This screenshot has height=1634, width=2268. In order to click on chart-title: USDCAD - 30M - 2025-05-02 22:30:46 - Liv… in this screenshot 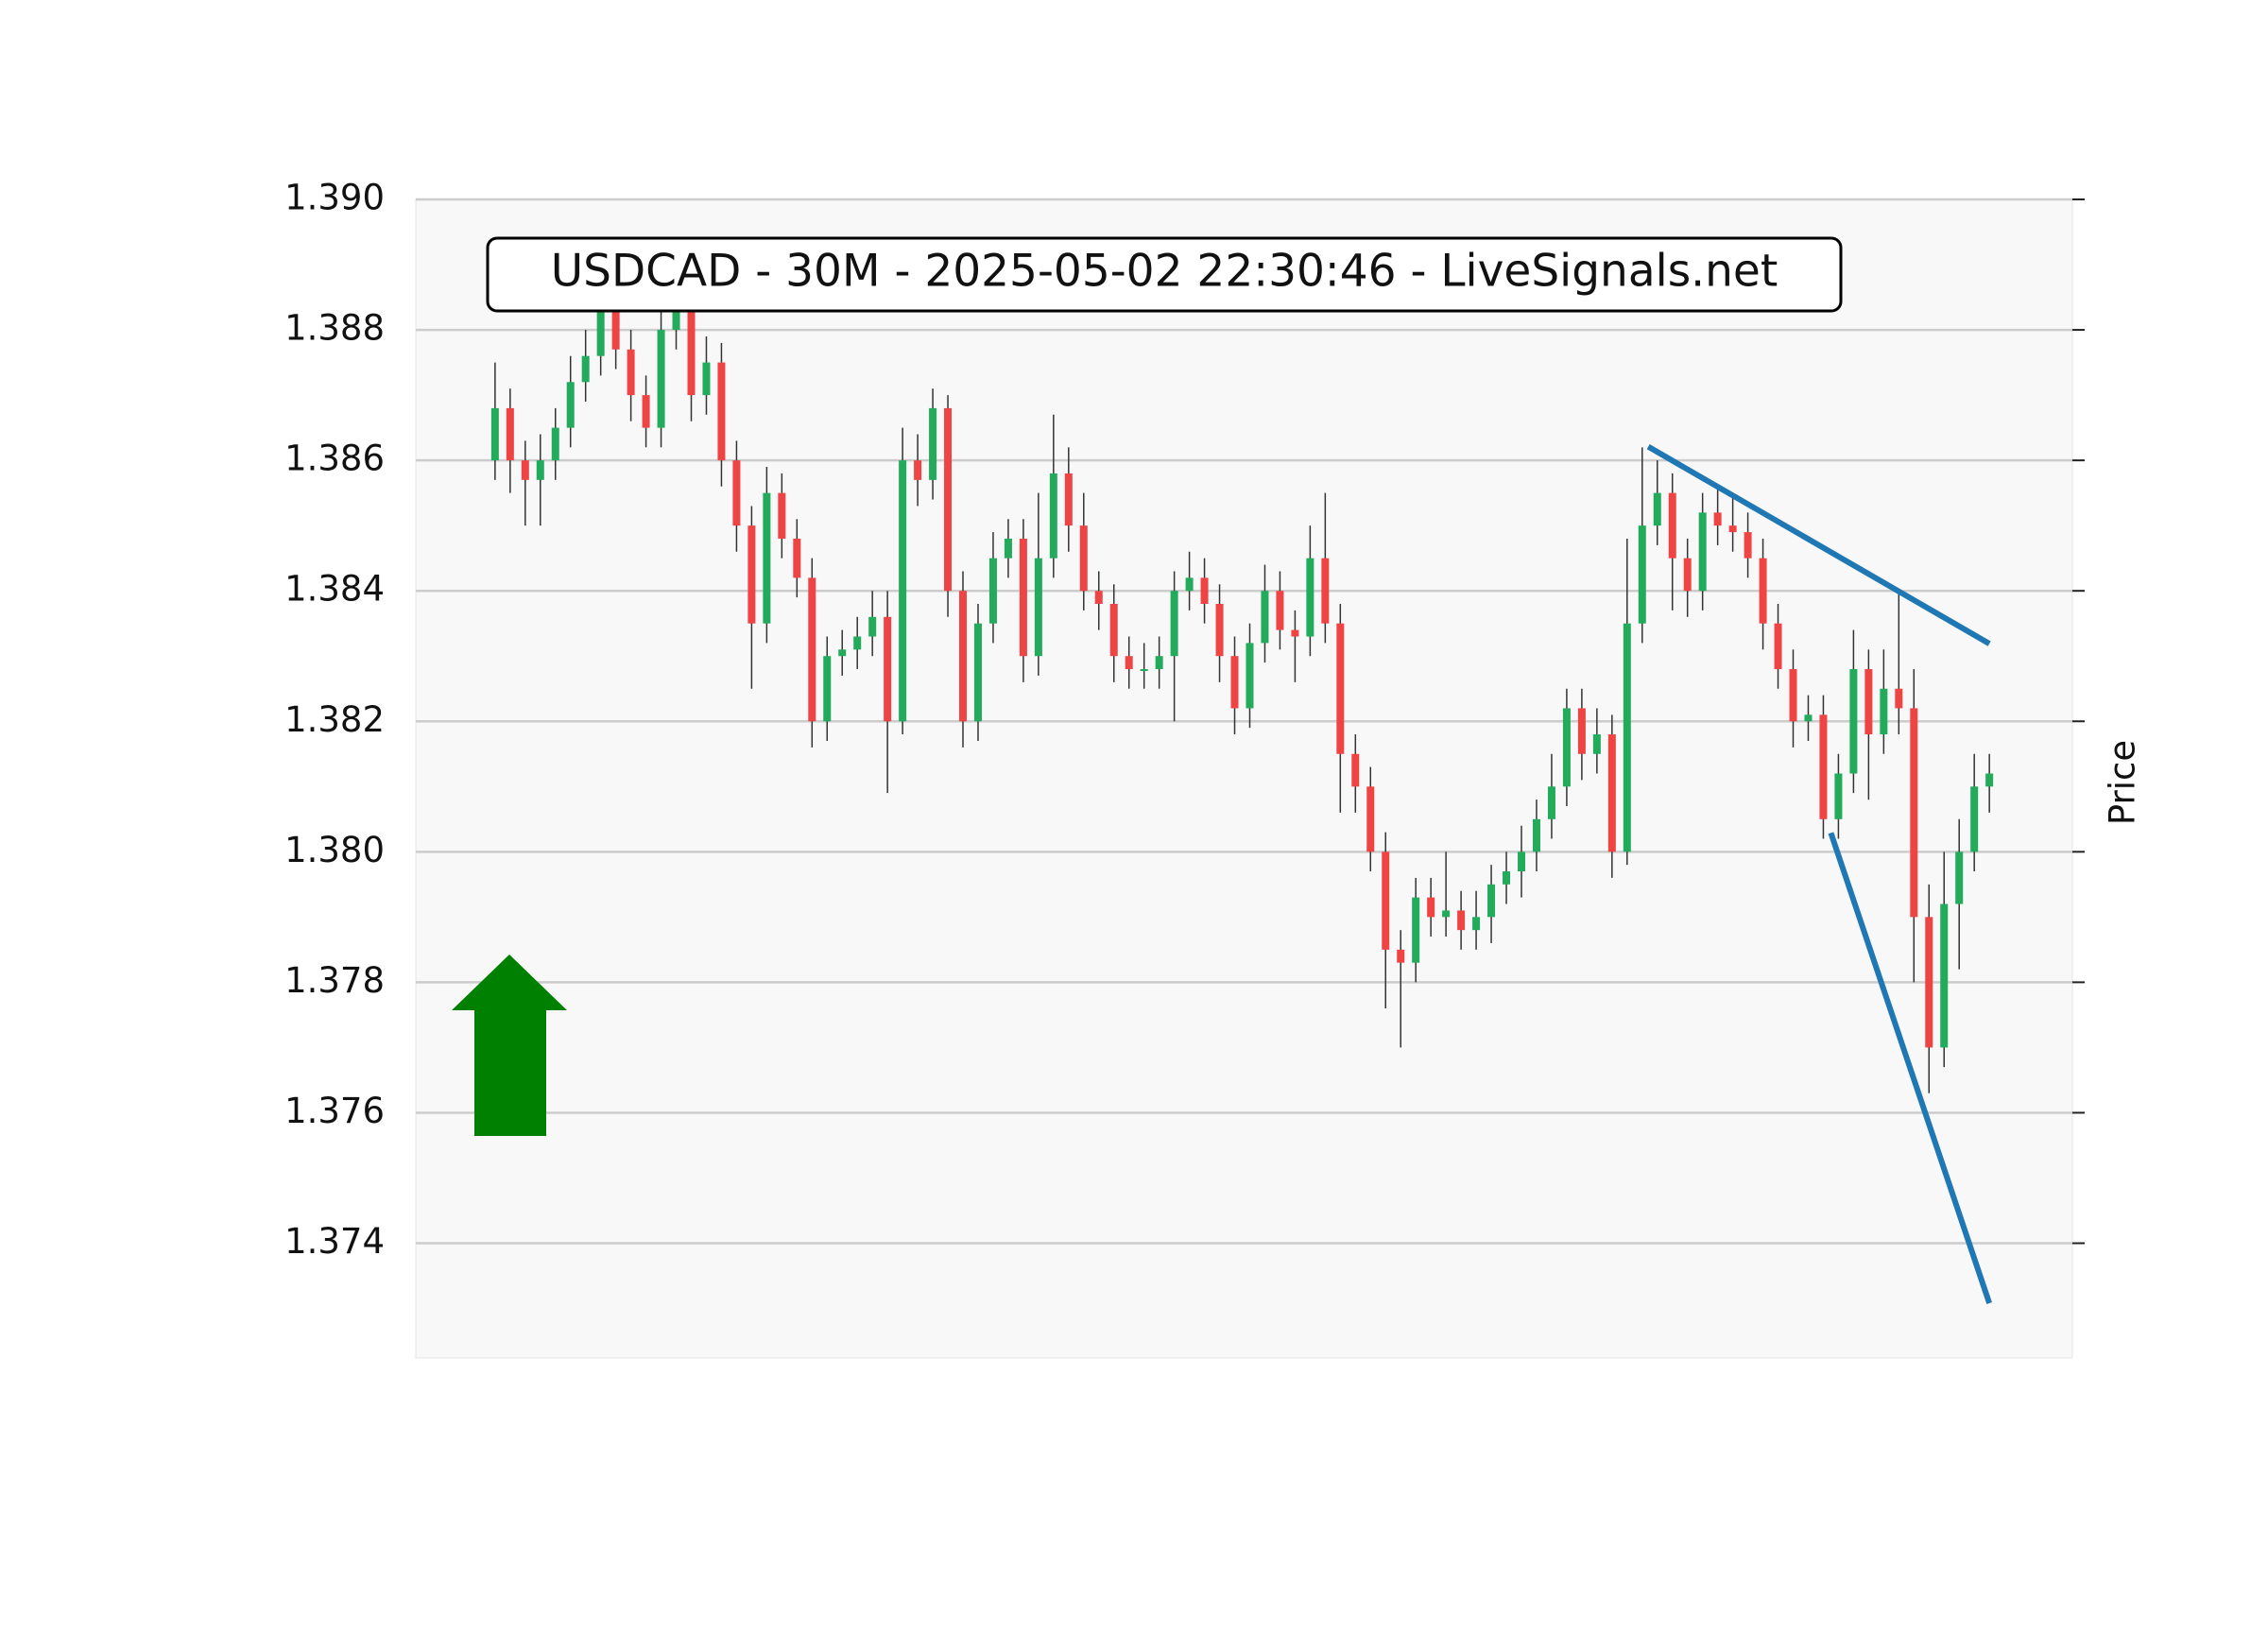, I will do `click(1164, 272)`.